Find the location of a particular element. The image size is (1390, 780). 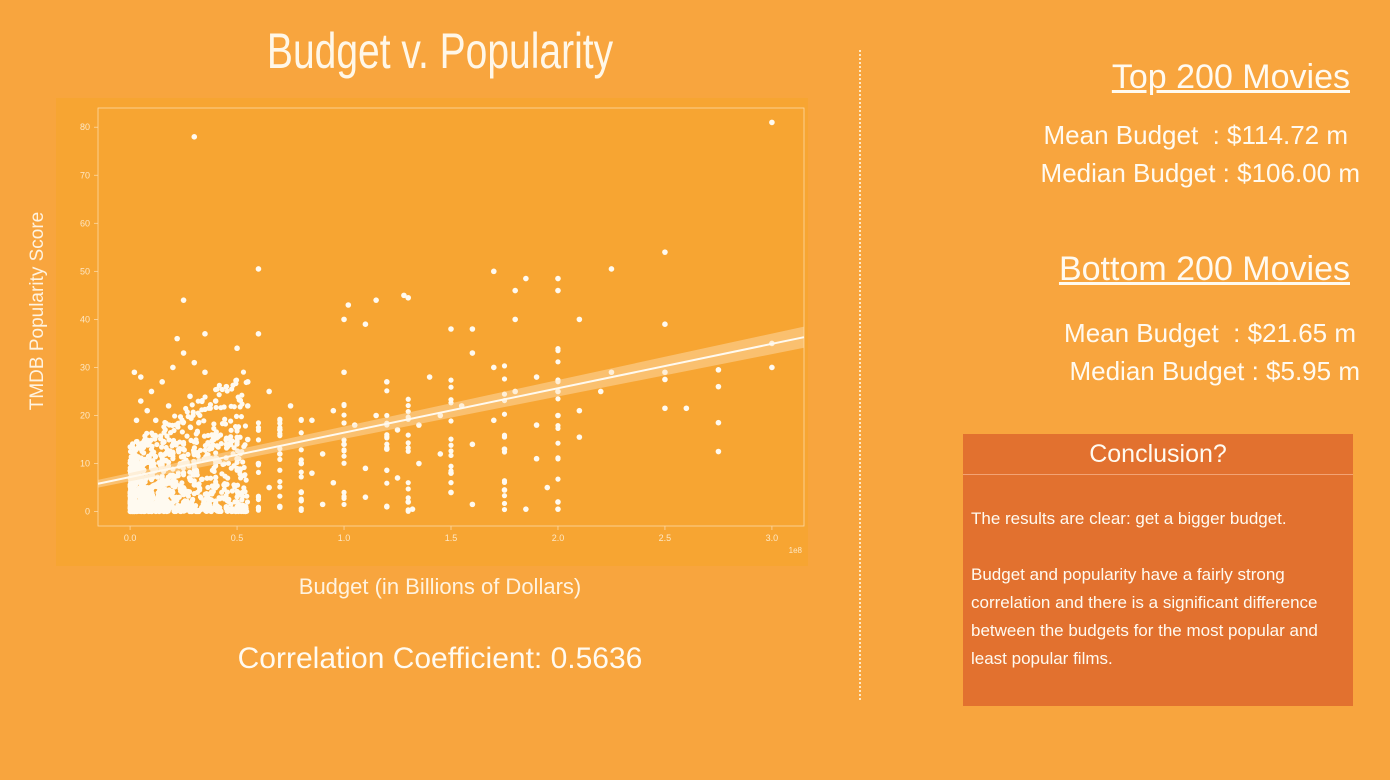

x-tick-label: 3.0 is located at coordinates (772, 538).